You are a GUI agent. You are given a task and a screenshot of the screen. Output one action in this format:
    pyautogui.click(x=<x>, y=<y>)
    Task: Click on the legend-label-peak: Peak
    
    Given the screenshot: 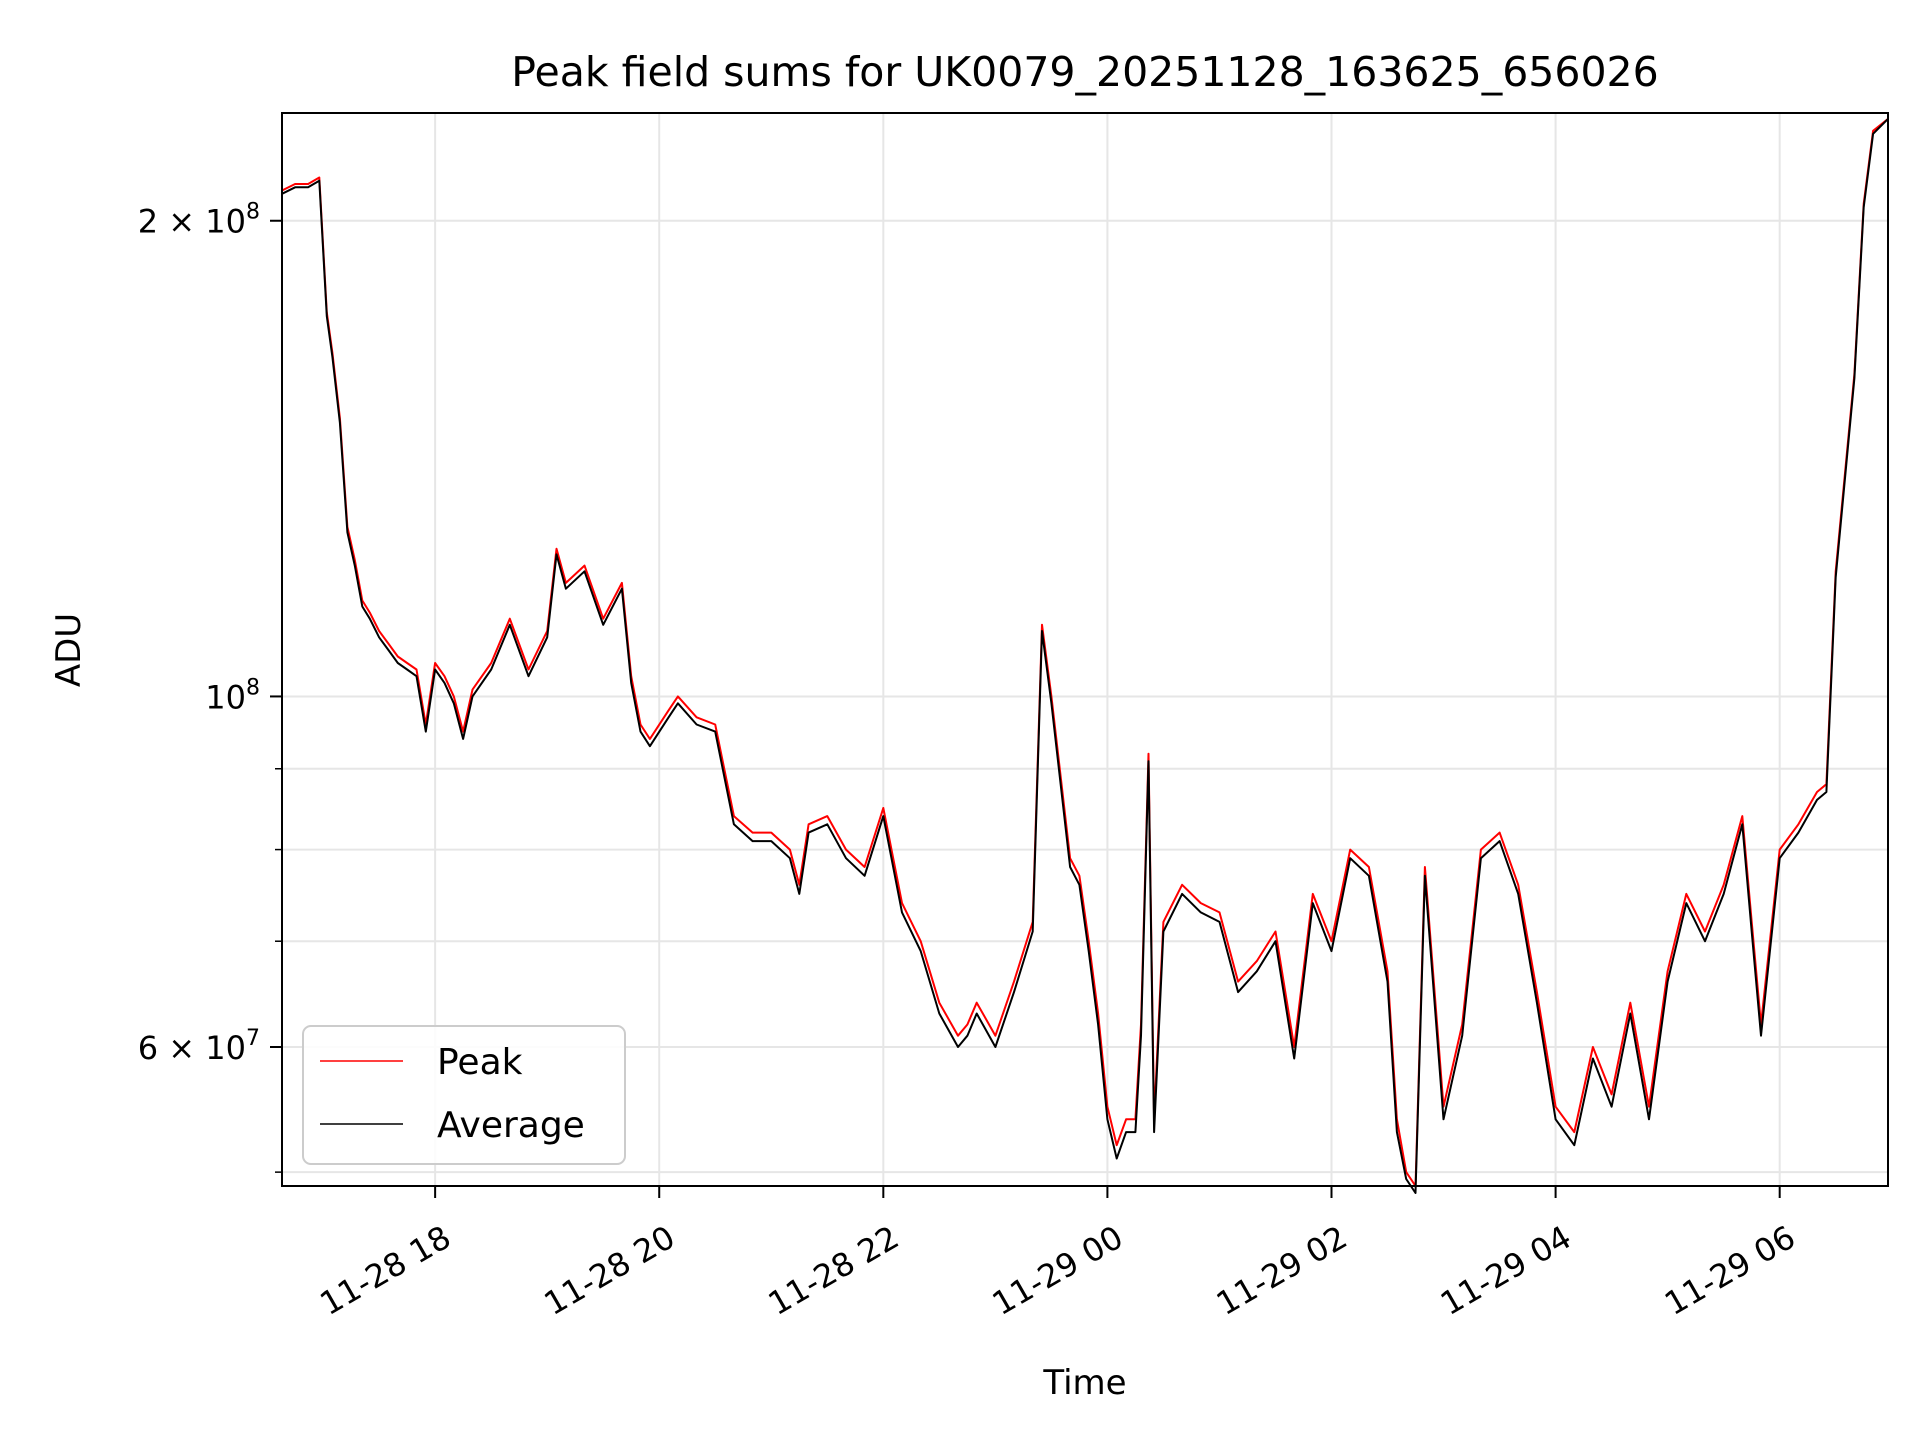 What is the action you would take?
    pyautogui.click(x=480, y=1062)
    